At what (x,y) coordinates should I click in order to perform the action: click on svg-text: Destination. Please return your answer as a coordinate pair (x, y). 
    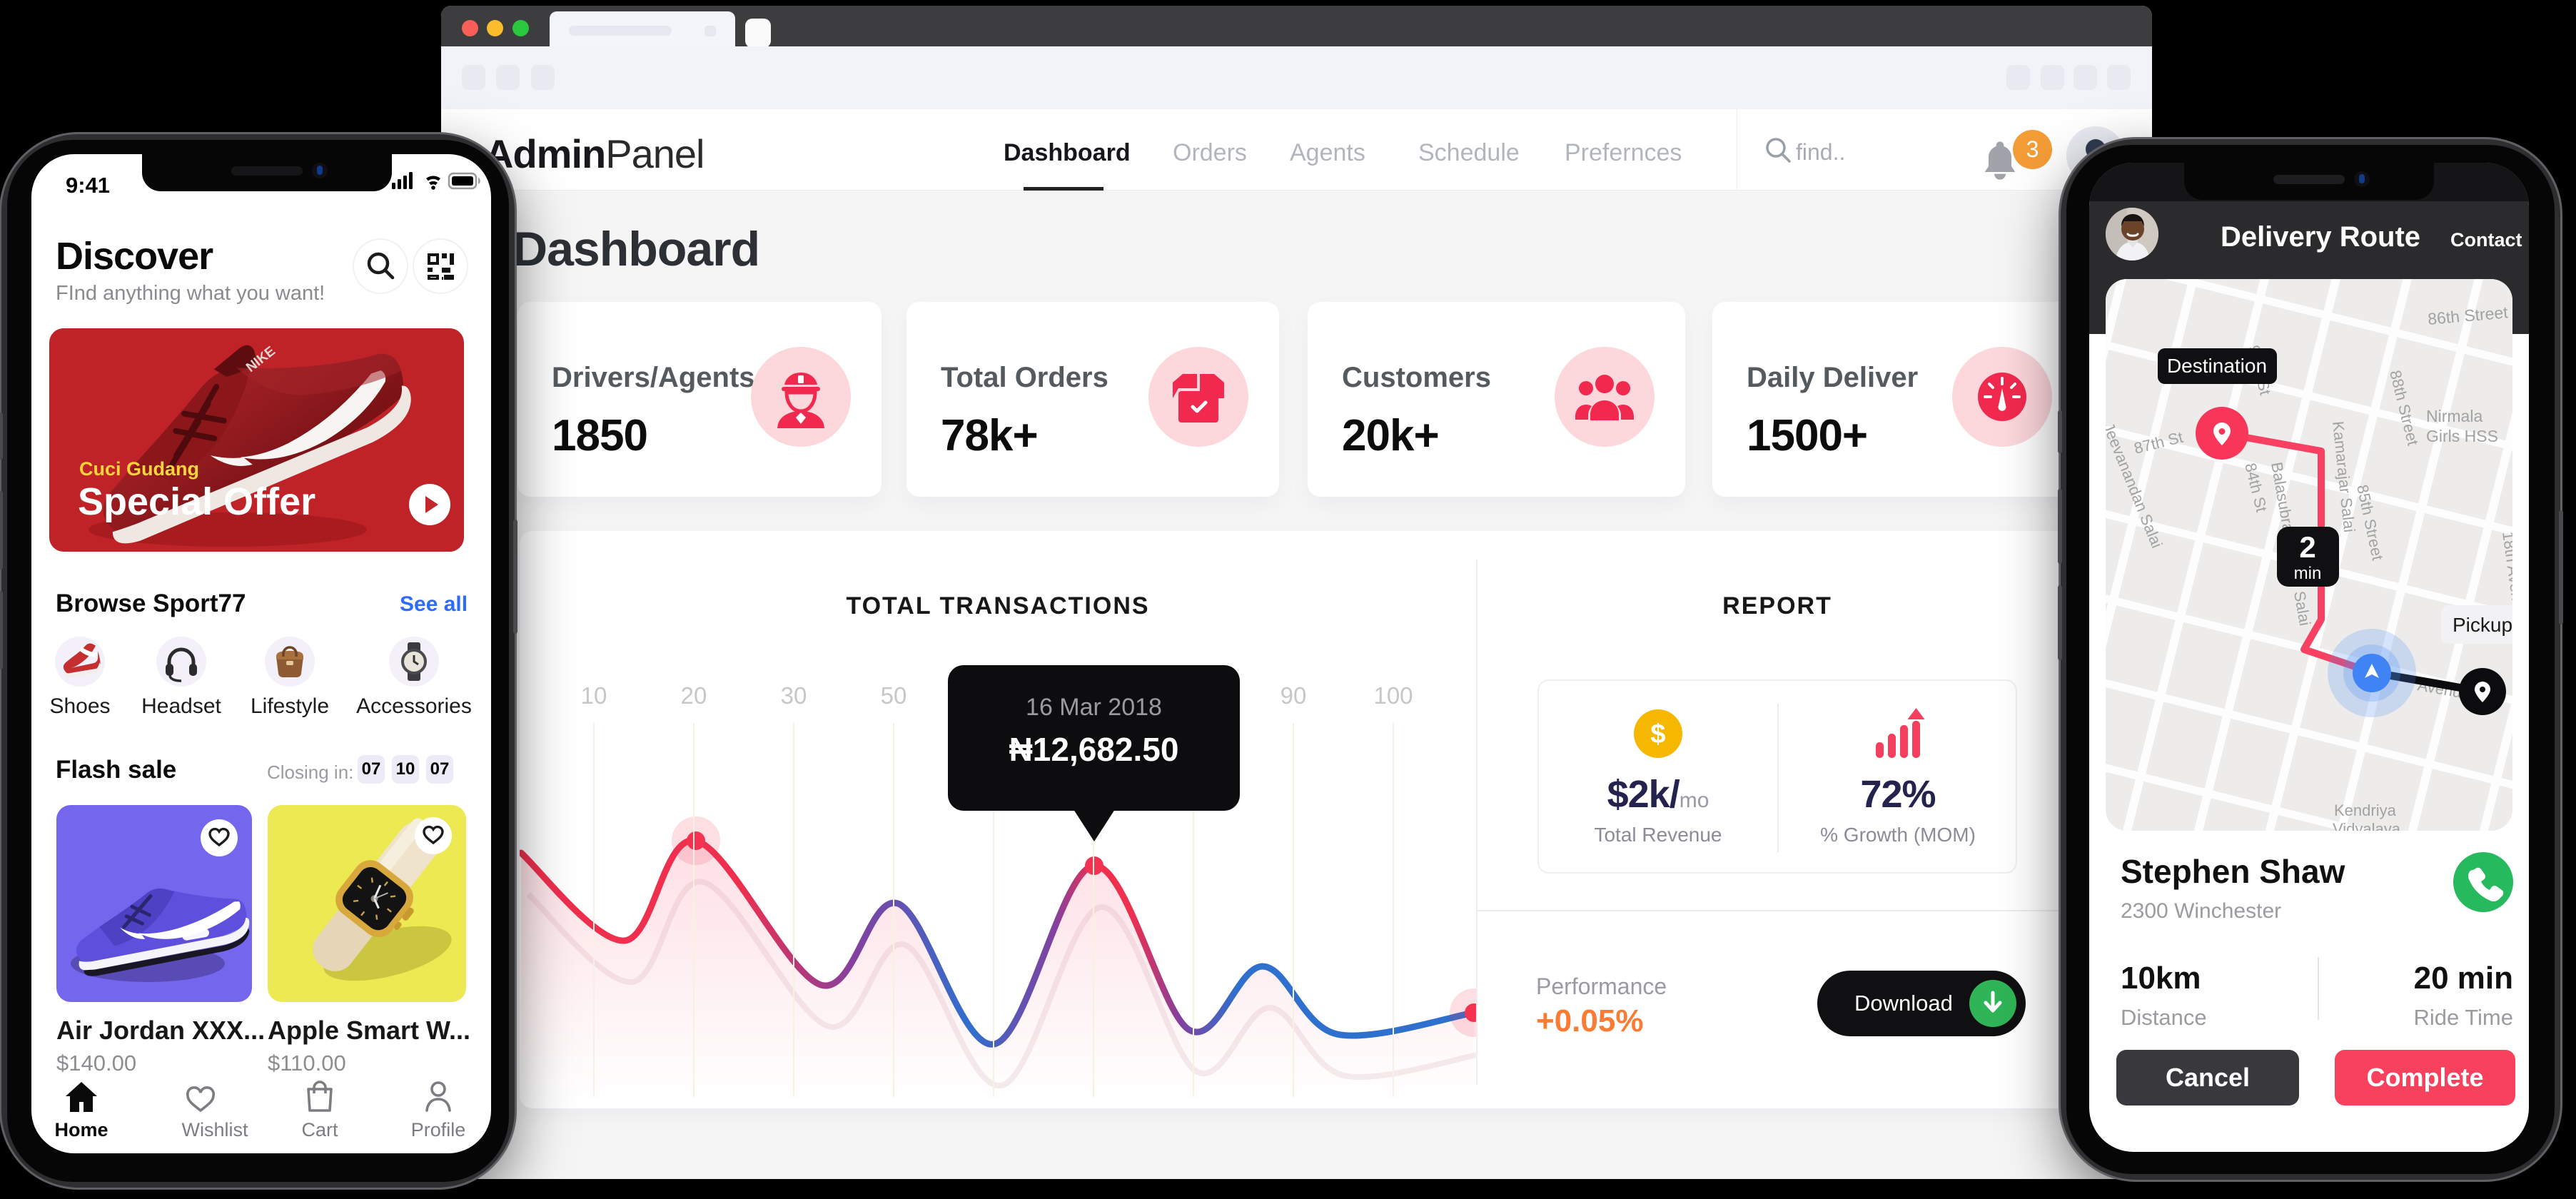
    Looking at the image, I should click on (2217, 366).